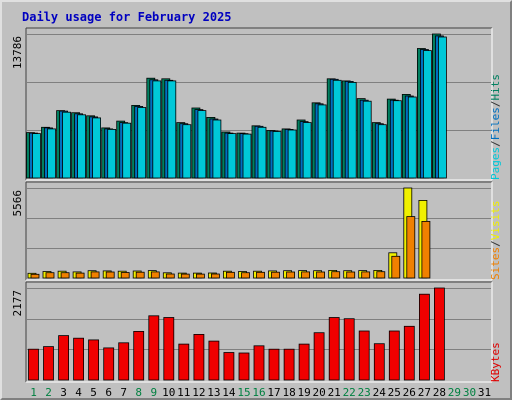  Describe the element at coordinates (123, 392) in the screenshot. I see `day-label-7: 7` at that location.